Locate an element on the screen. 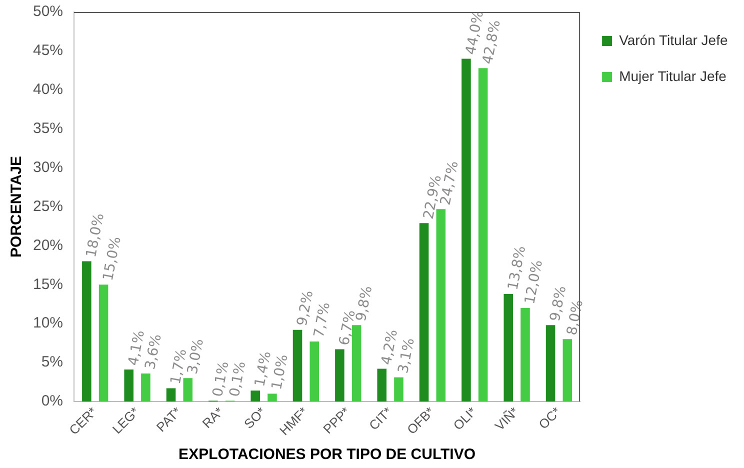 The width and height of the screenshot is (744, 468). y-tick-label: 40% is located at coordinates (48, 89).